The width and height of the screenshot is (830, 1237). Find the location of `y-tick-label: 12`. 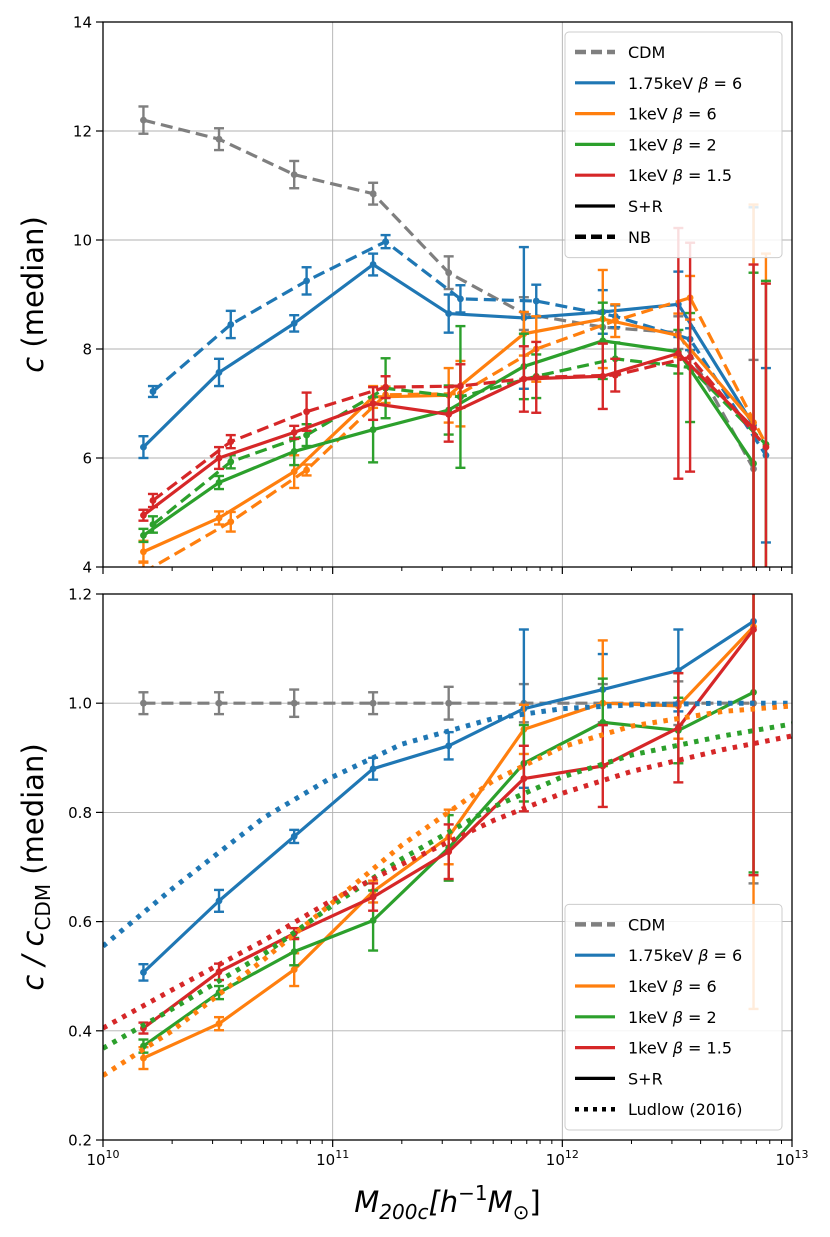

y-tick-label: 12 is located at coordinates (82, 132).